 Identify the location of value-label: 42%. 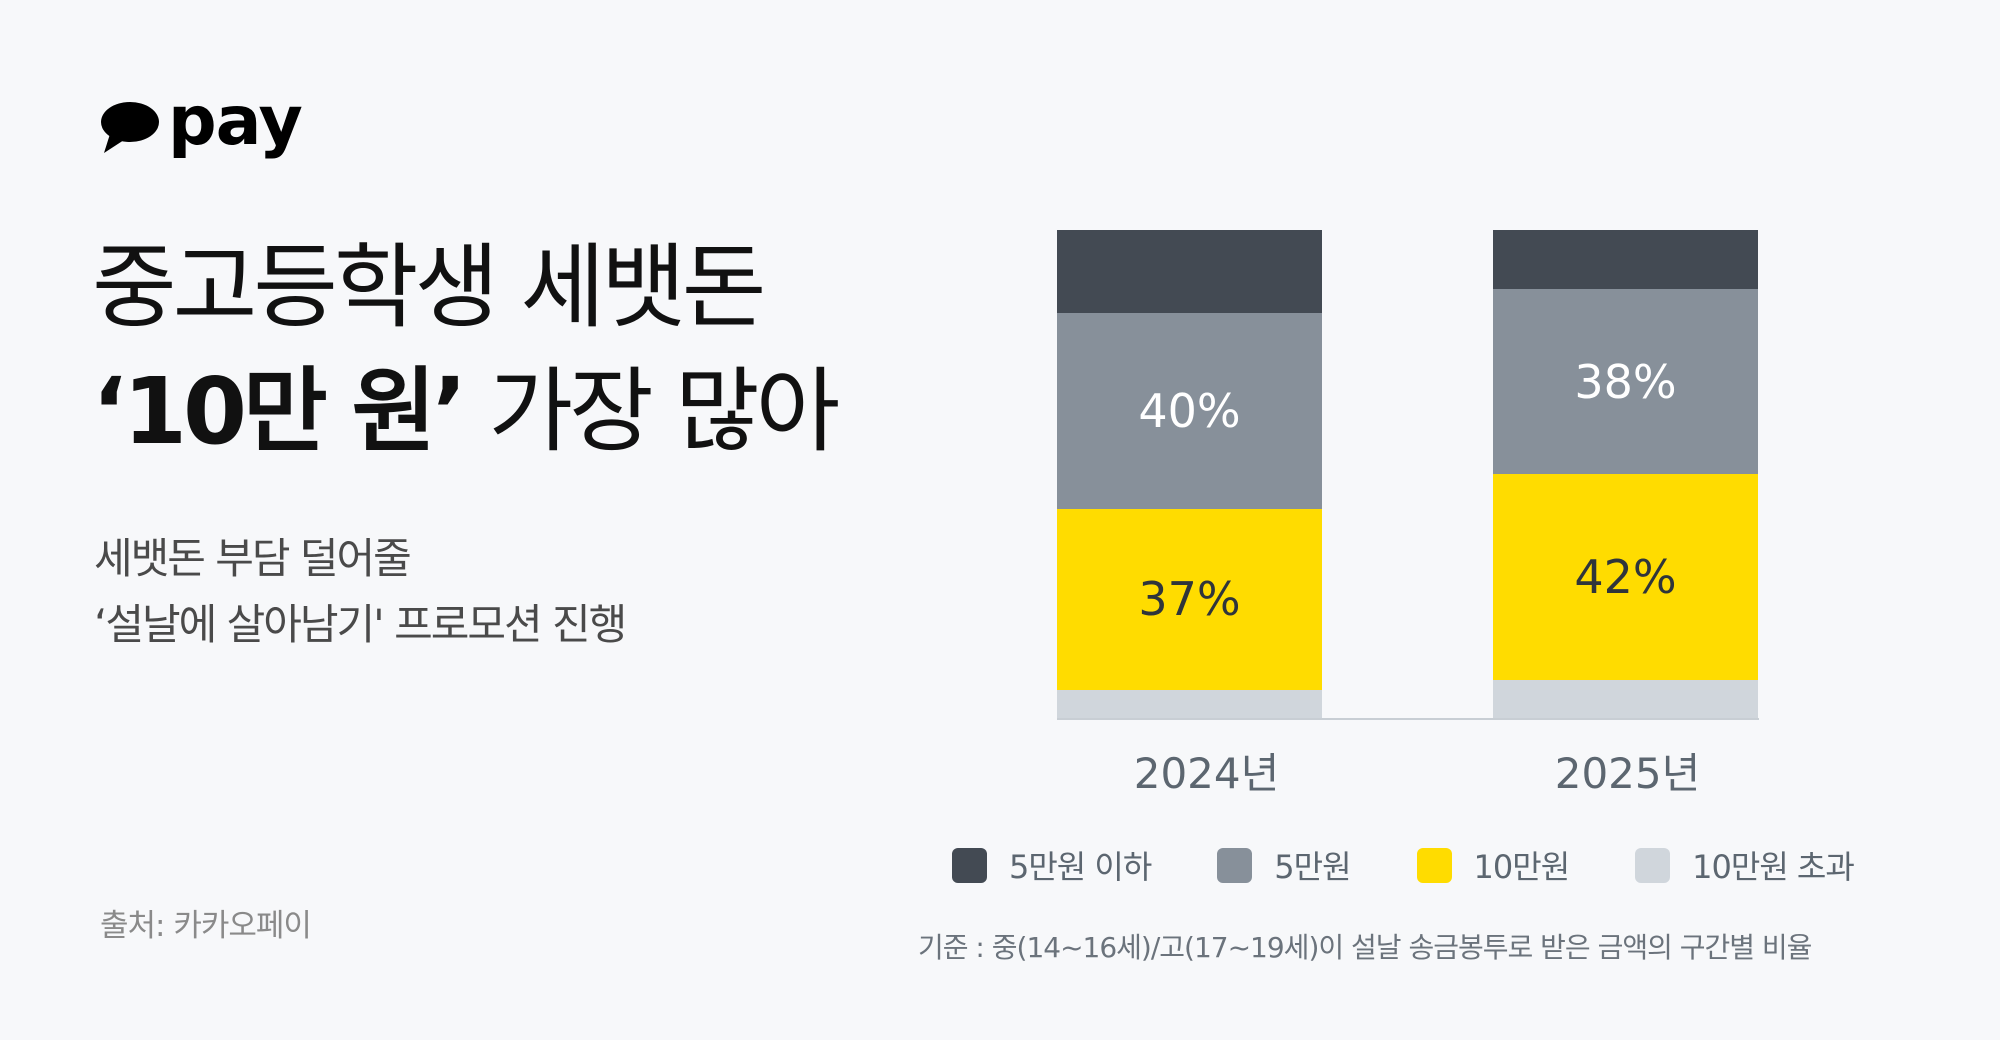
(1625, 577).